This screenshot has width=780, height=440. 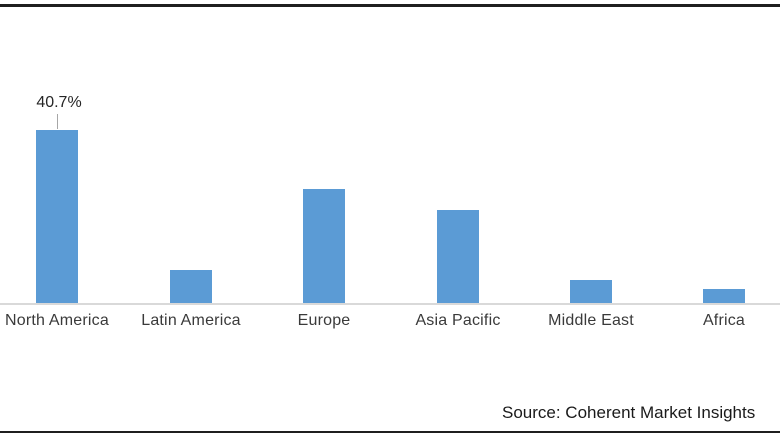 I want to click on x-axis-label-latin-america: Latin America, so click(x=191, y=320).